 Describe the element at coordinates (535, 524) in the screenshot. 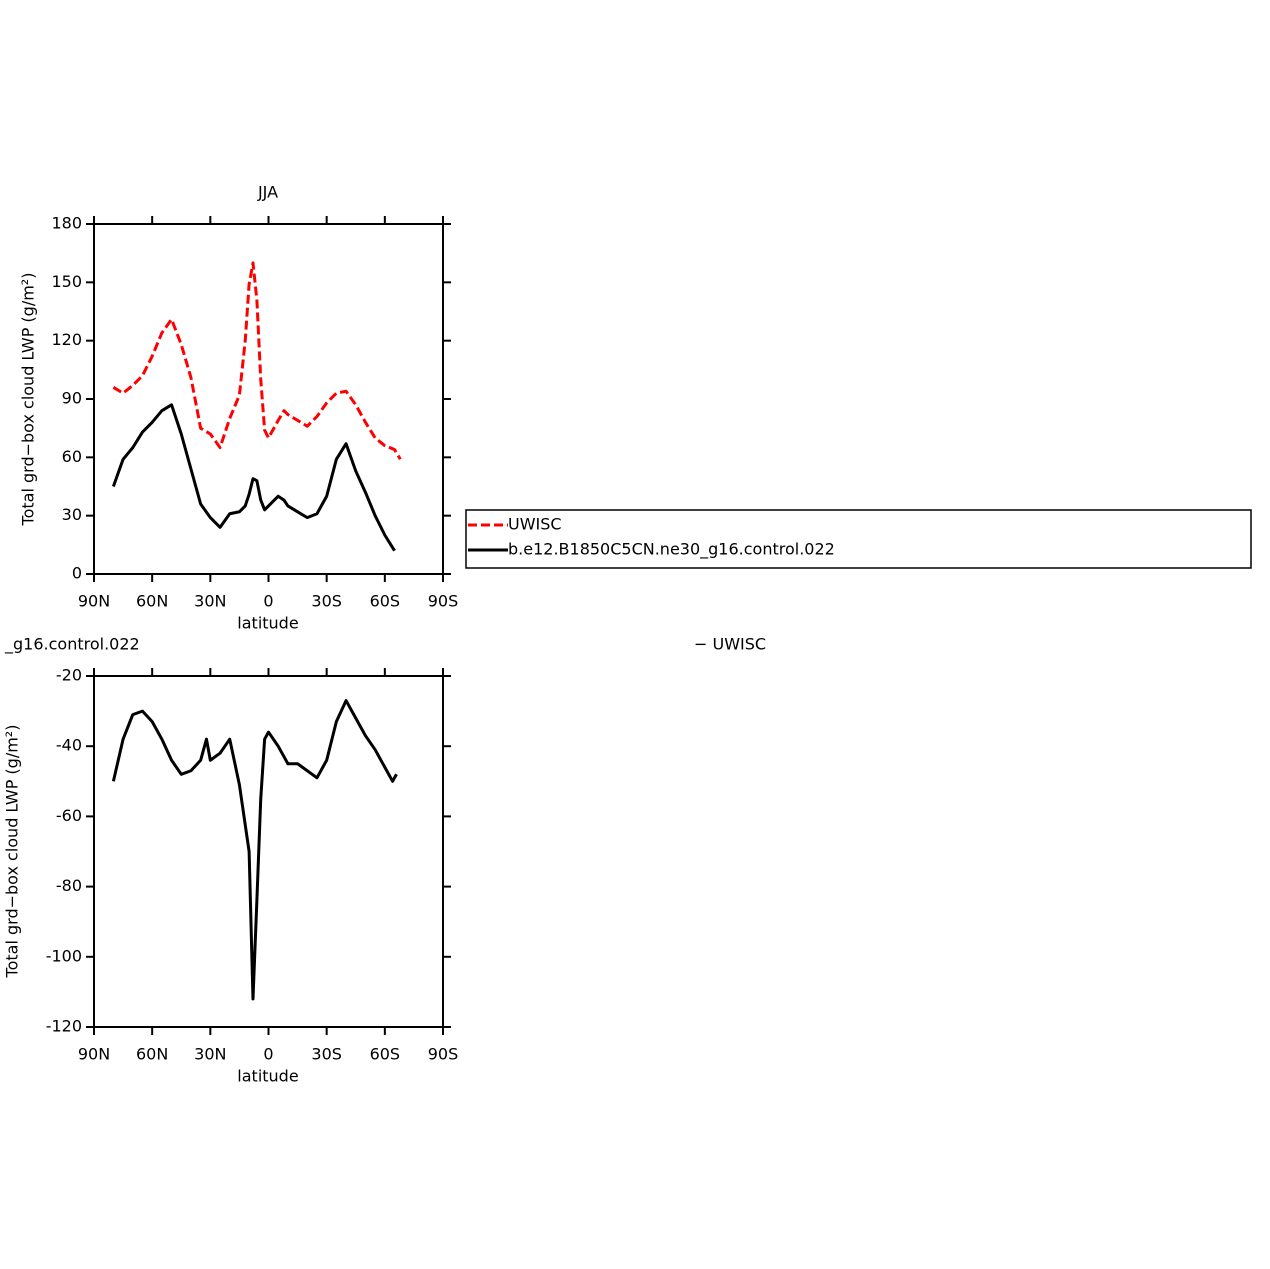

I see `legend-label: UWISC` at that location.